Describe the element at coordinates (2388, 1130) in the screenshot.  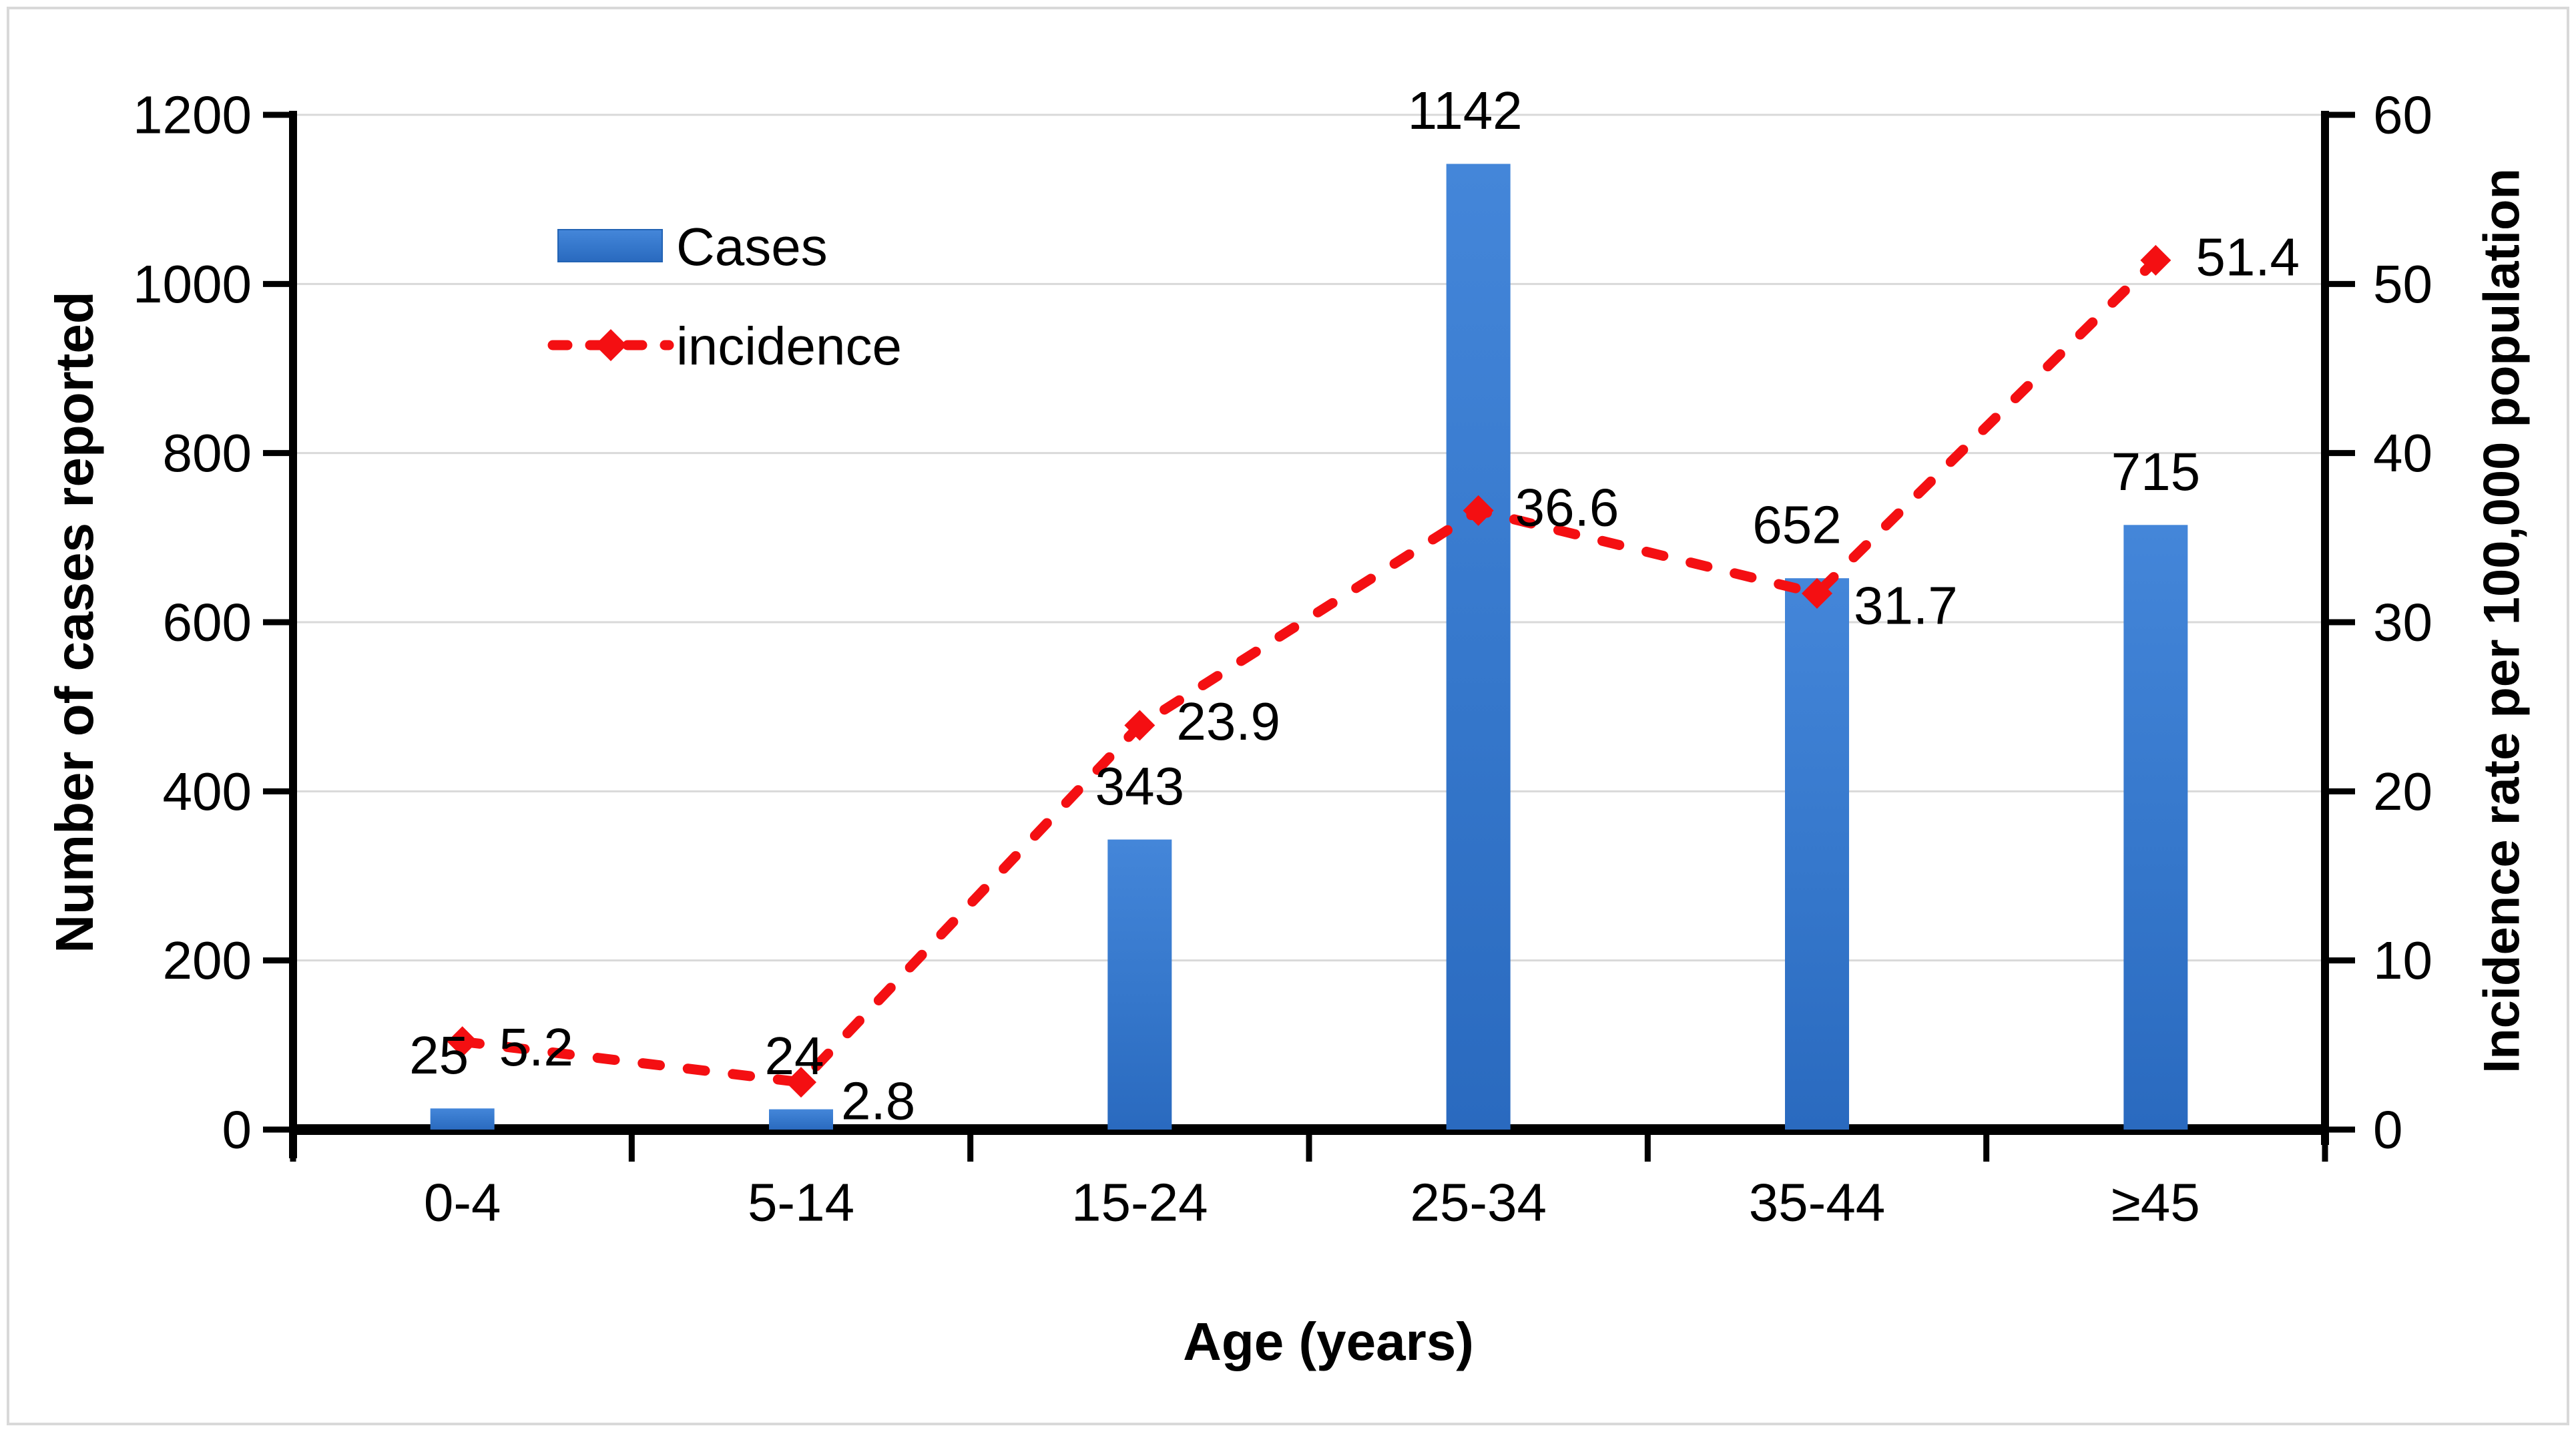
I see `y-right-tick-label: 0` at that location.